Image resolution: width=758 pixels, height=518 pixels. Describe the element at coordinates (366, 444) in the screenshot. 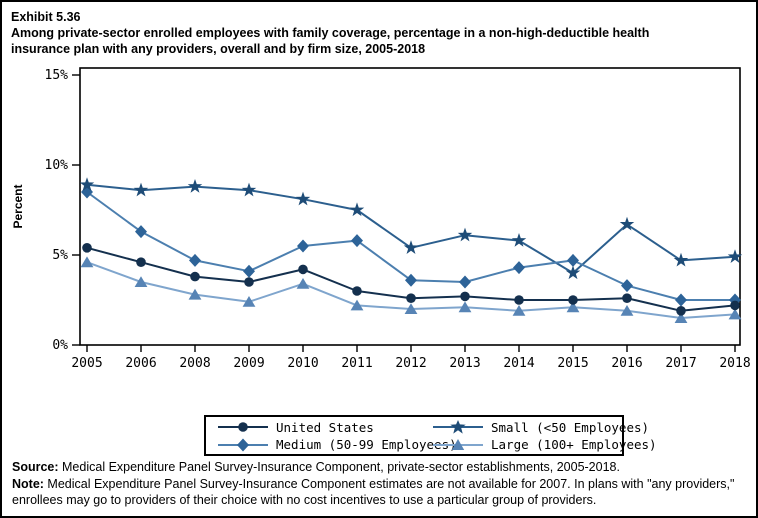

I see `legend-label: Medium (50-99 Employees)` at that location.